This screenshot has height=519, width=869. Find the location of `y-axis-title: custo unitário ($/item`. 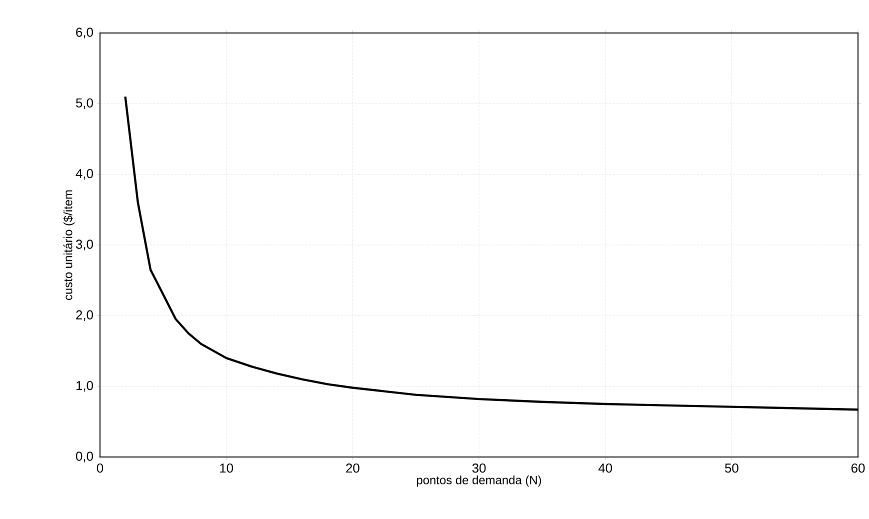

y-axis-title: custo unitário ($/item is located at coordinates (69, 245).